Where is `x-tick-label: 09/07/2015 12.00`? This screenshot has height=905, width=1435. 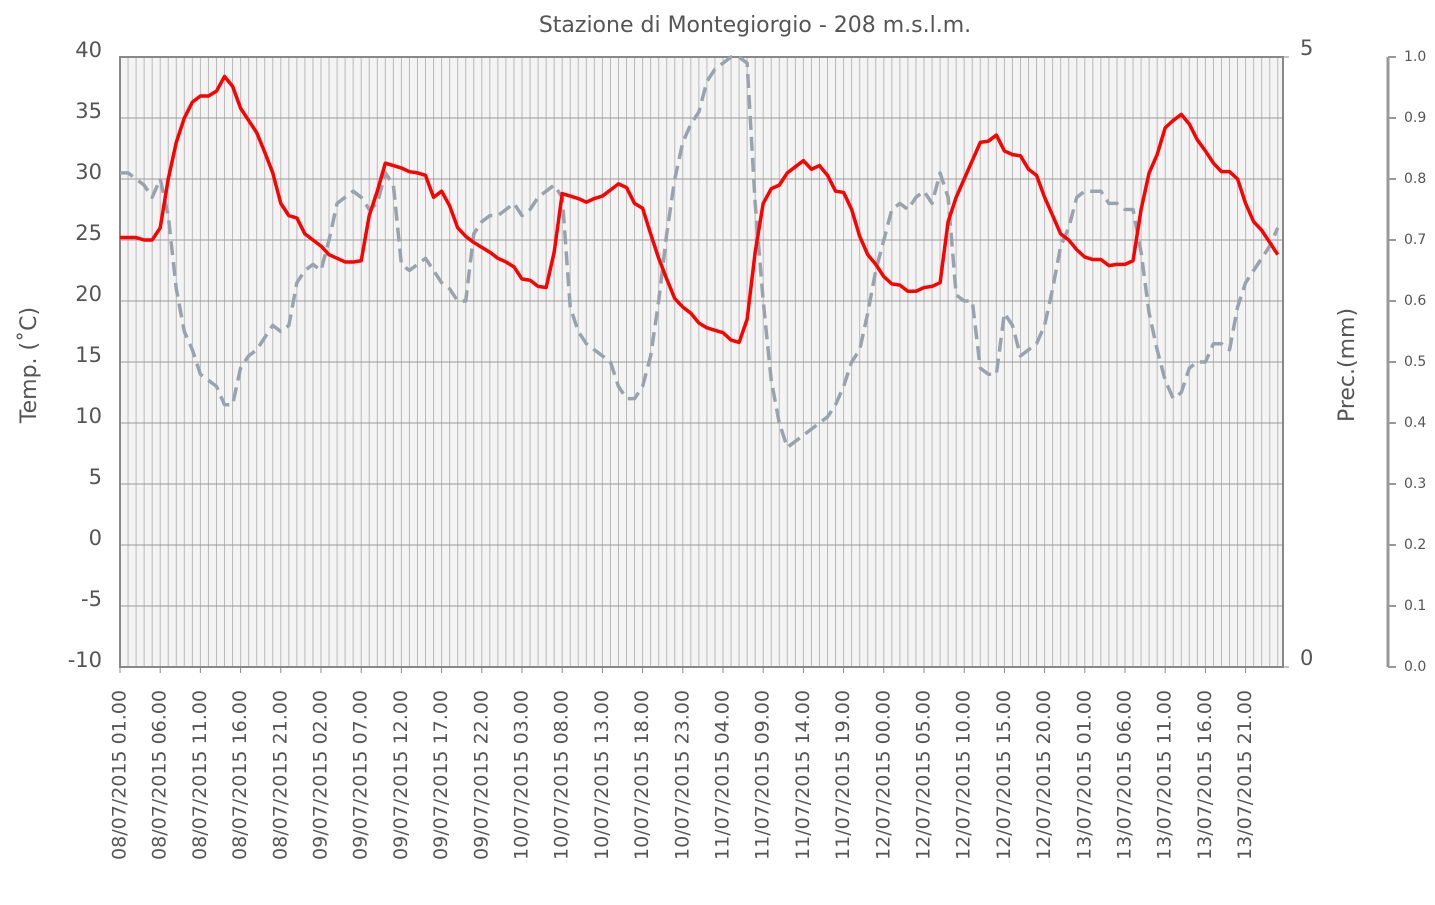
x-tick-label: 09/07/2015 12.00 is located at coordinates (401, 775).